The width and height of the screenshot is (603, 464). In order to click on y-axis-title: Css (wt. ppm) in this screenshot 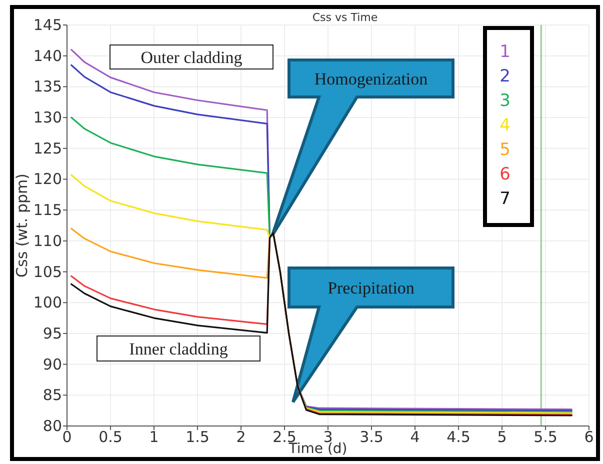, I will do `click(22, 226)`.